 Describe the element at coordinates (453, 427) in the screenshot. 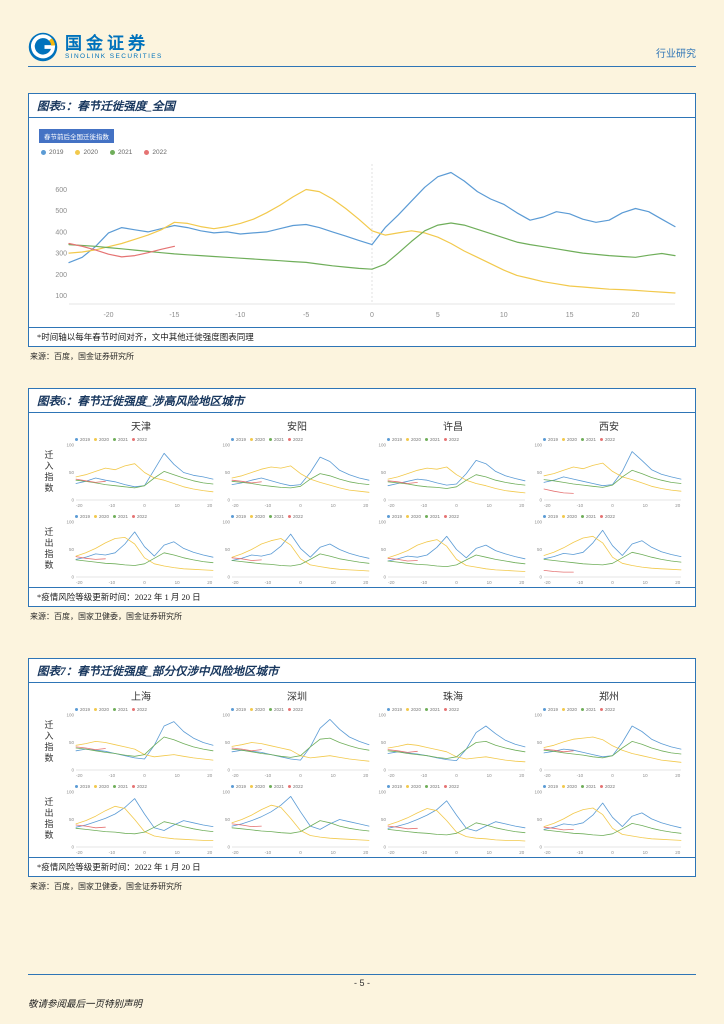

I see `city-header: 许昌` at that location.